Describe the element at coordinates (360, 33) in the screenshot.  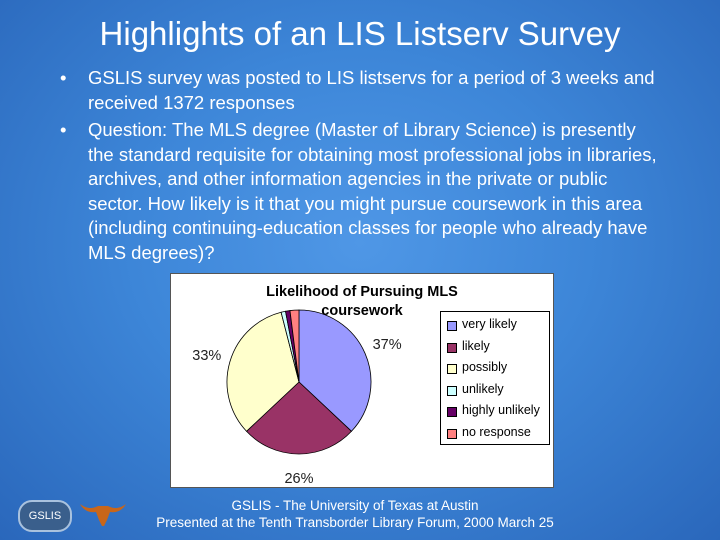
I see `slide-title: Highlights of an LIS Listserv Survey` at that location.